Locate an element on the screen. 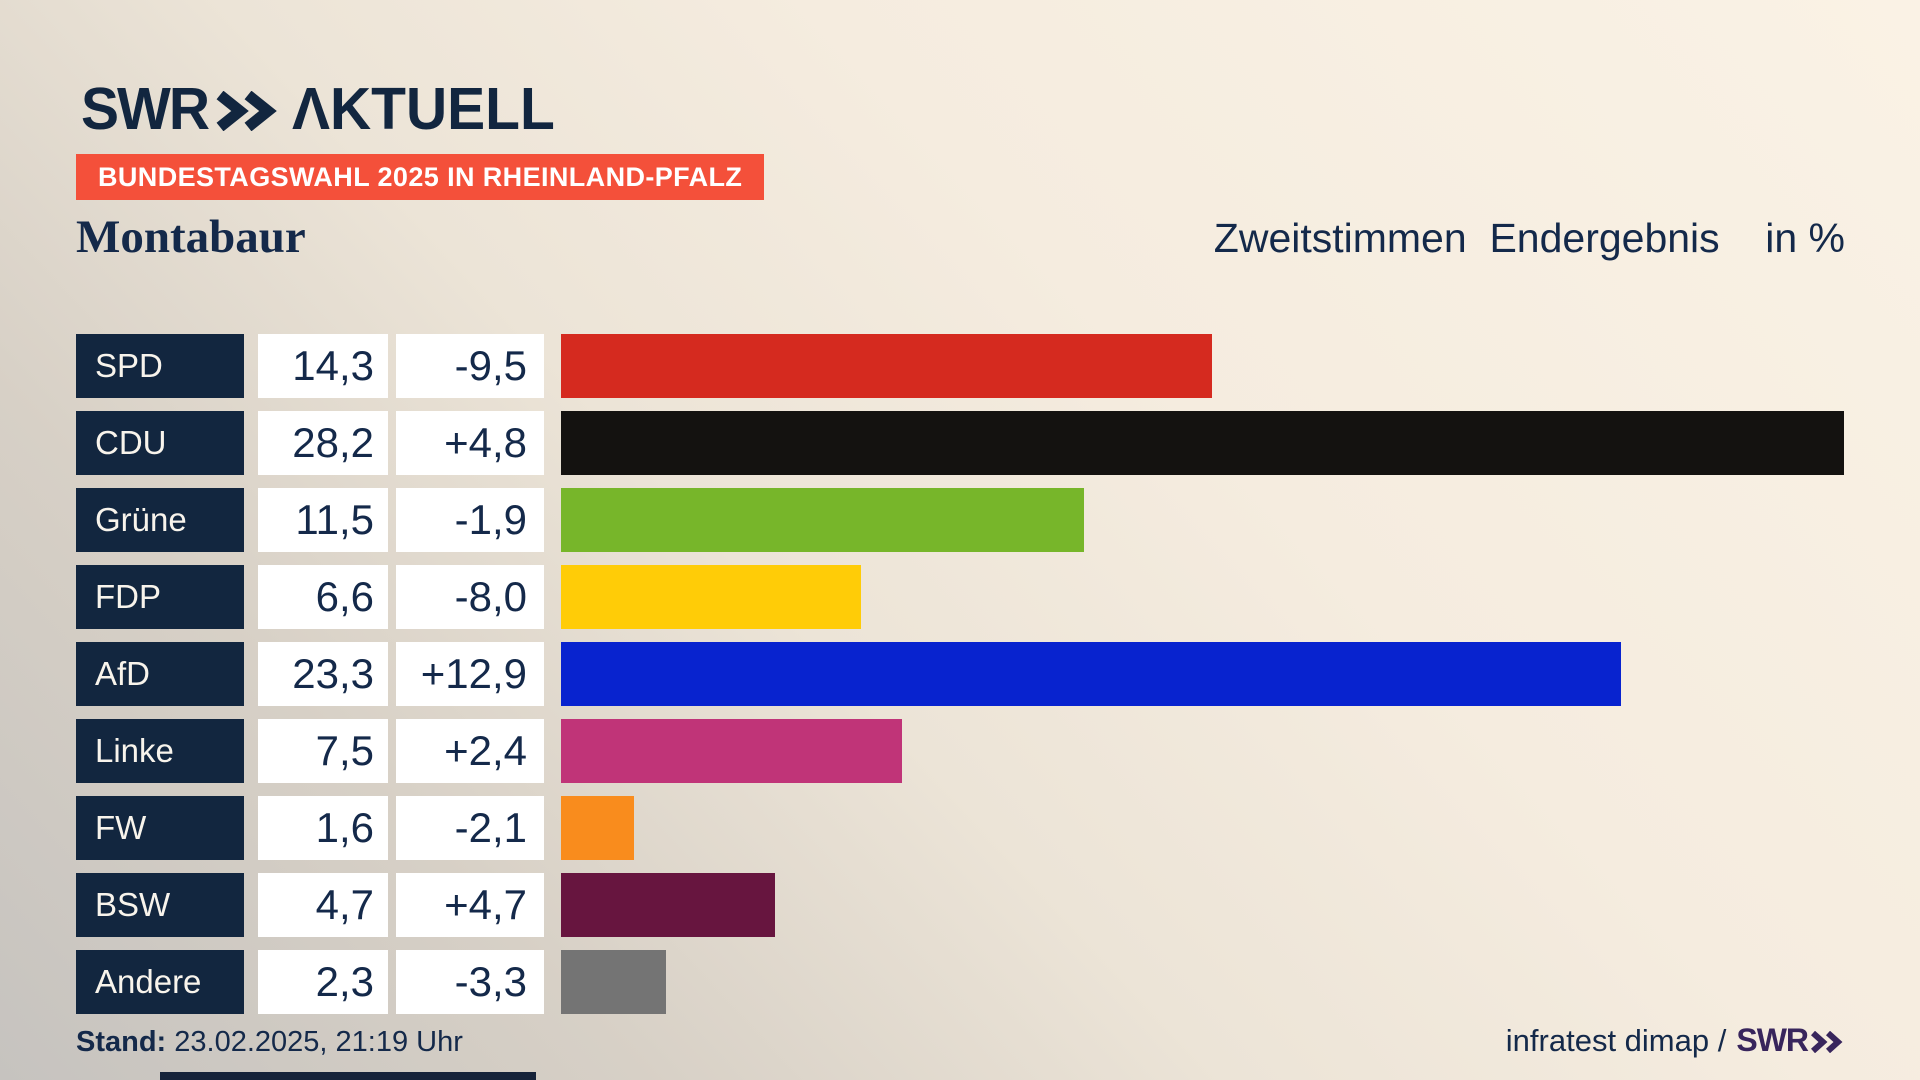  chart-row: SPD 14,3 -9,5 is located at coordinates (960, 366).